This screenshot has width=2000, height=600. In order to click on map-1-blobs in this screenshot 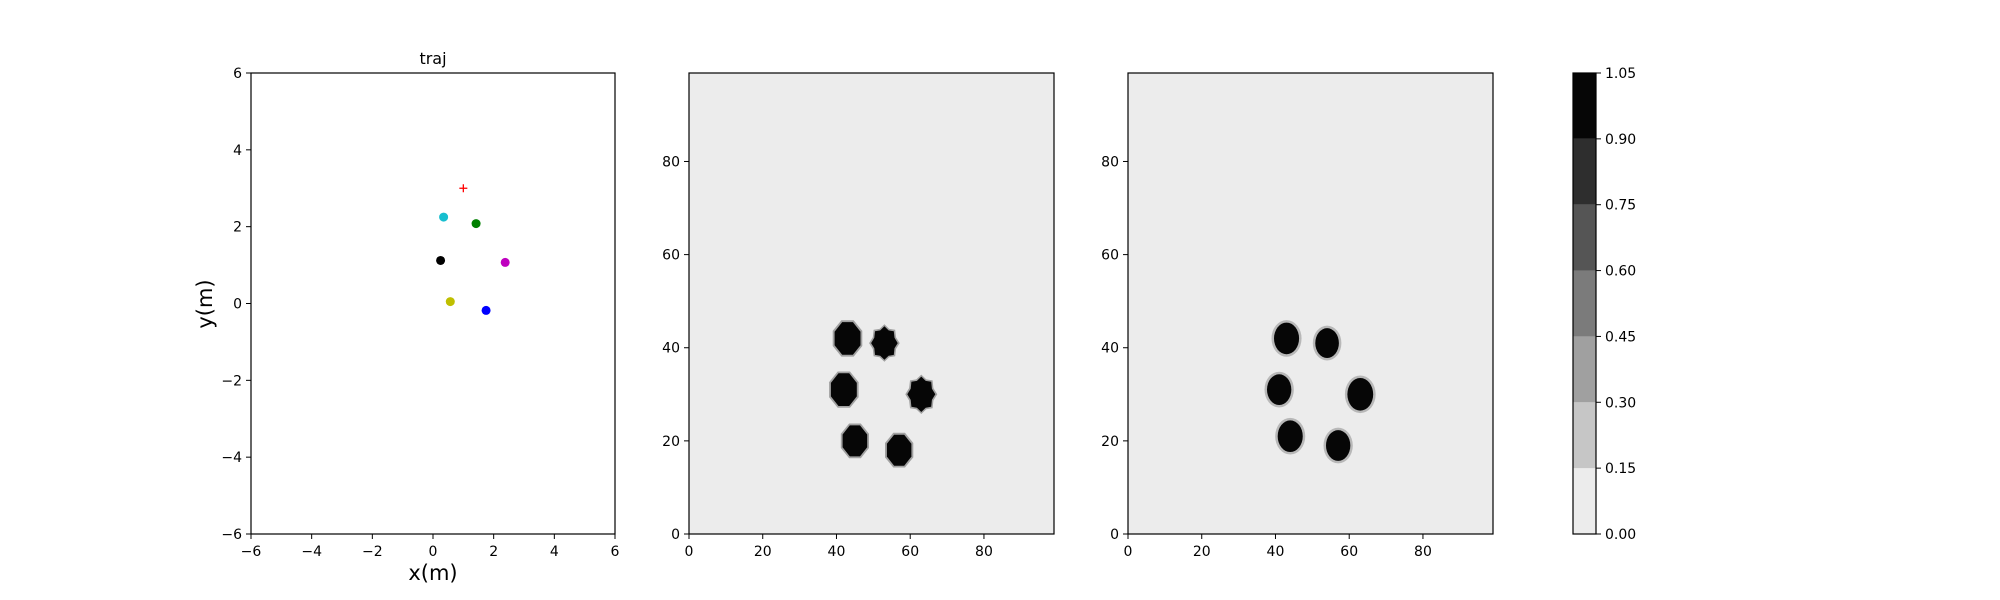, I will do `click(883, 394)`.